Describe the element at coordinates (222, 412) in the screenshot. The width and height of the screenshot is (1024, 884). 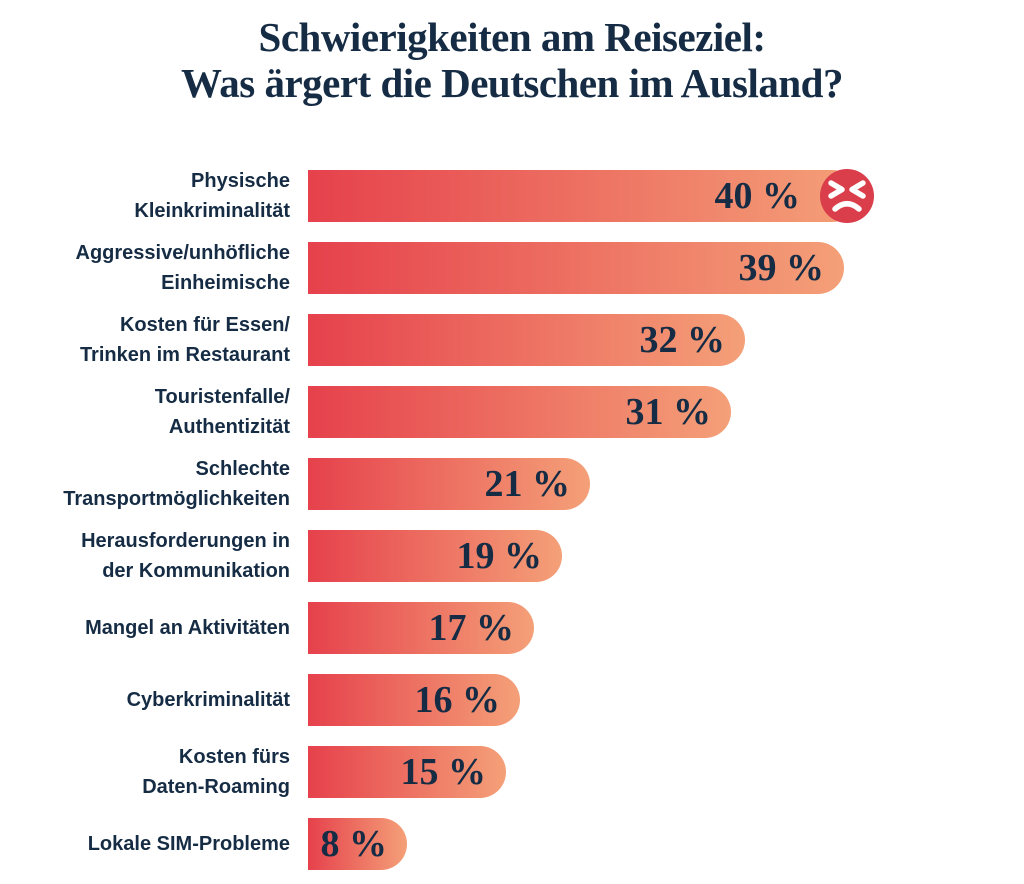
I see `bar-label: Touristenfalle/ Authentizität` at that location.